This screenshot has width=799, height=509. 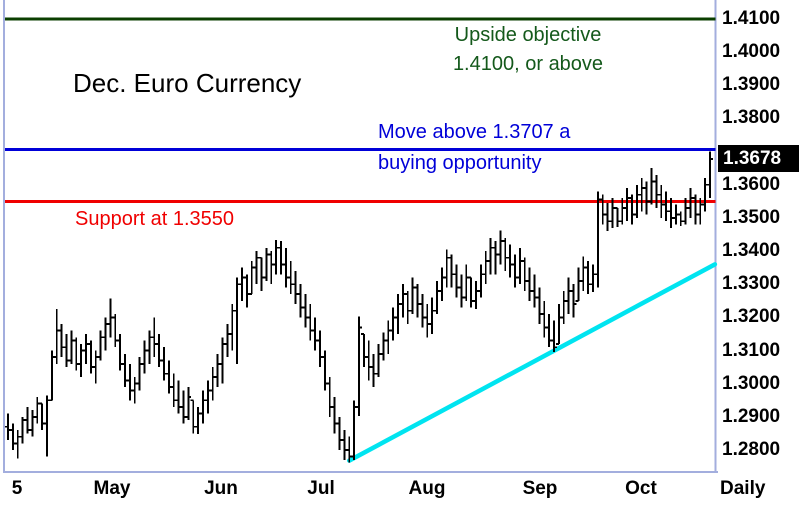 I want to click on x-axis-label: Jun, so click(x=221, y=488).